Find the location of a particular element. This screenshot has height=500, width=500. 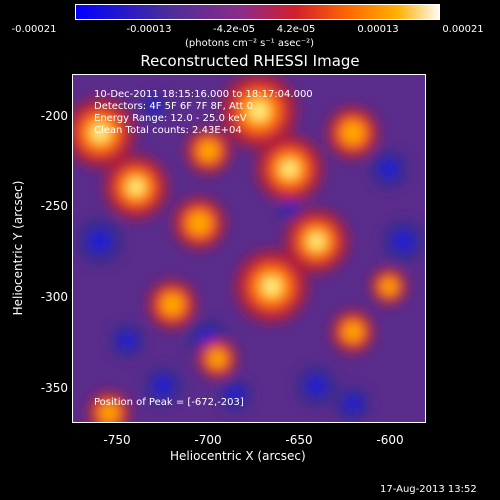

colorbar-tick: -4.2e-05 is located at coordinates (234, 29).